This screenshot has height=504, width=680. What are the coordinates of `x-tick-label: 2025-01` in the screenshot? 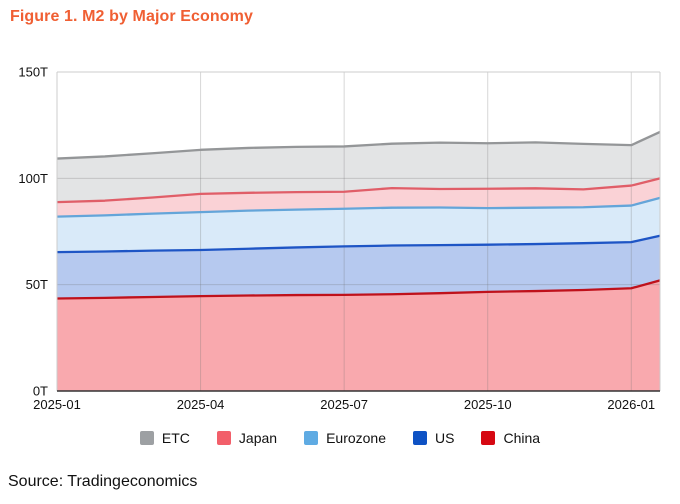 It's located at (57, 404).